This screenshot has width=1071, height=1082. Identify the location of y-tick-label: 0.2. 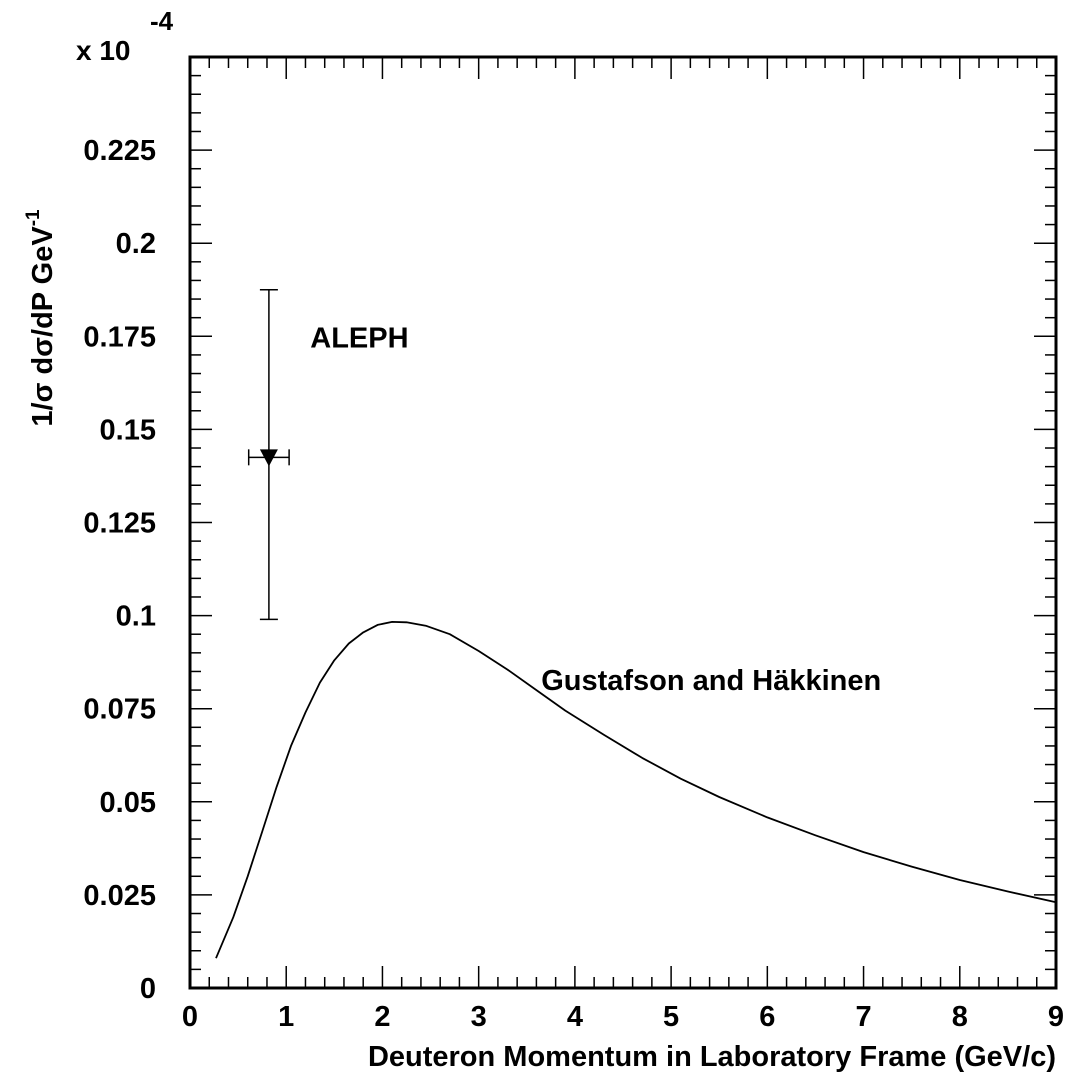
(136, 244).